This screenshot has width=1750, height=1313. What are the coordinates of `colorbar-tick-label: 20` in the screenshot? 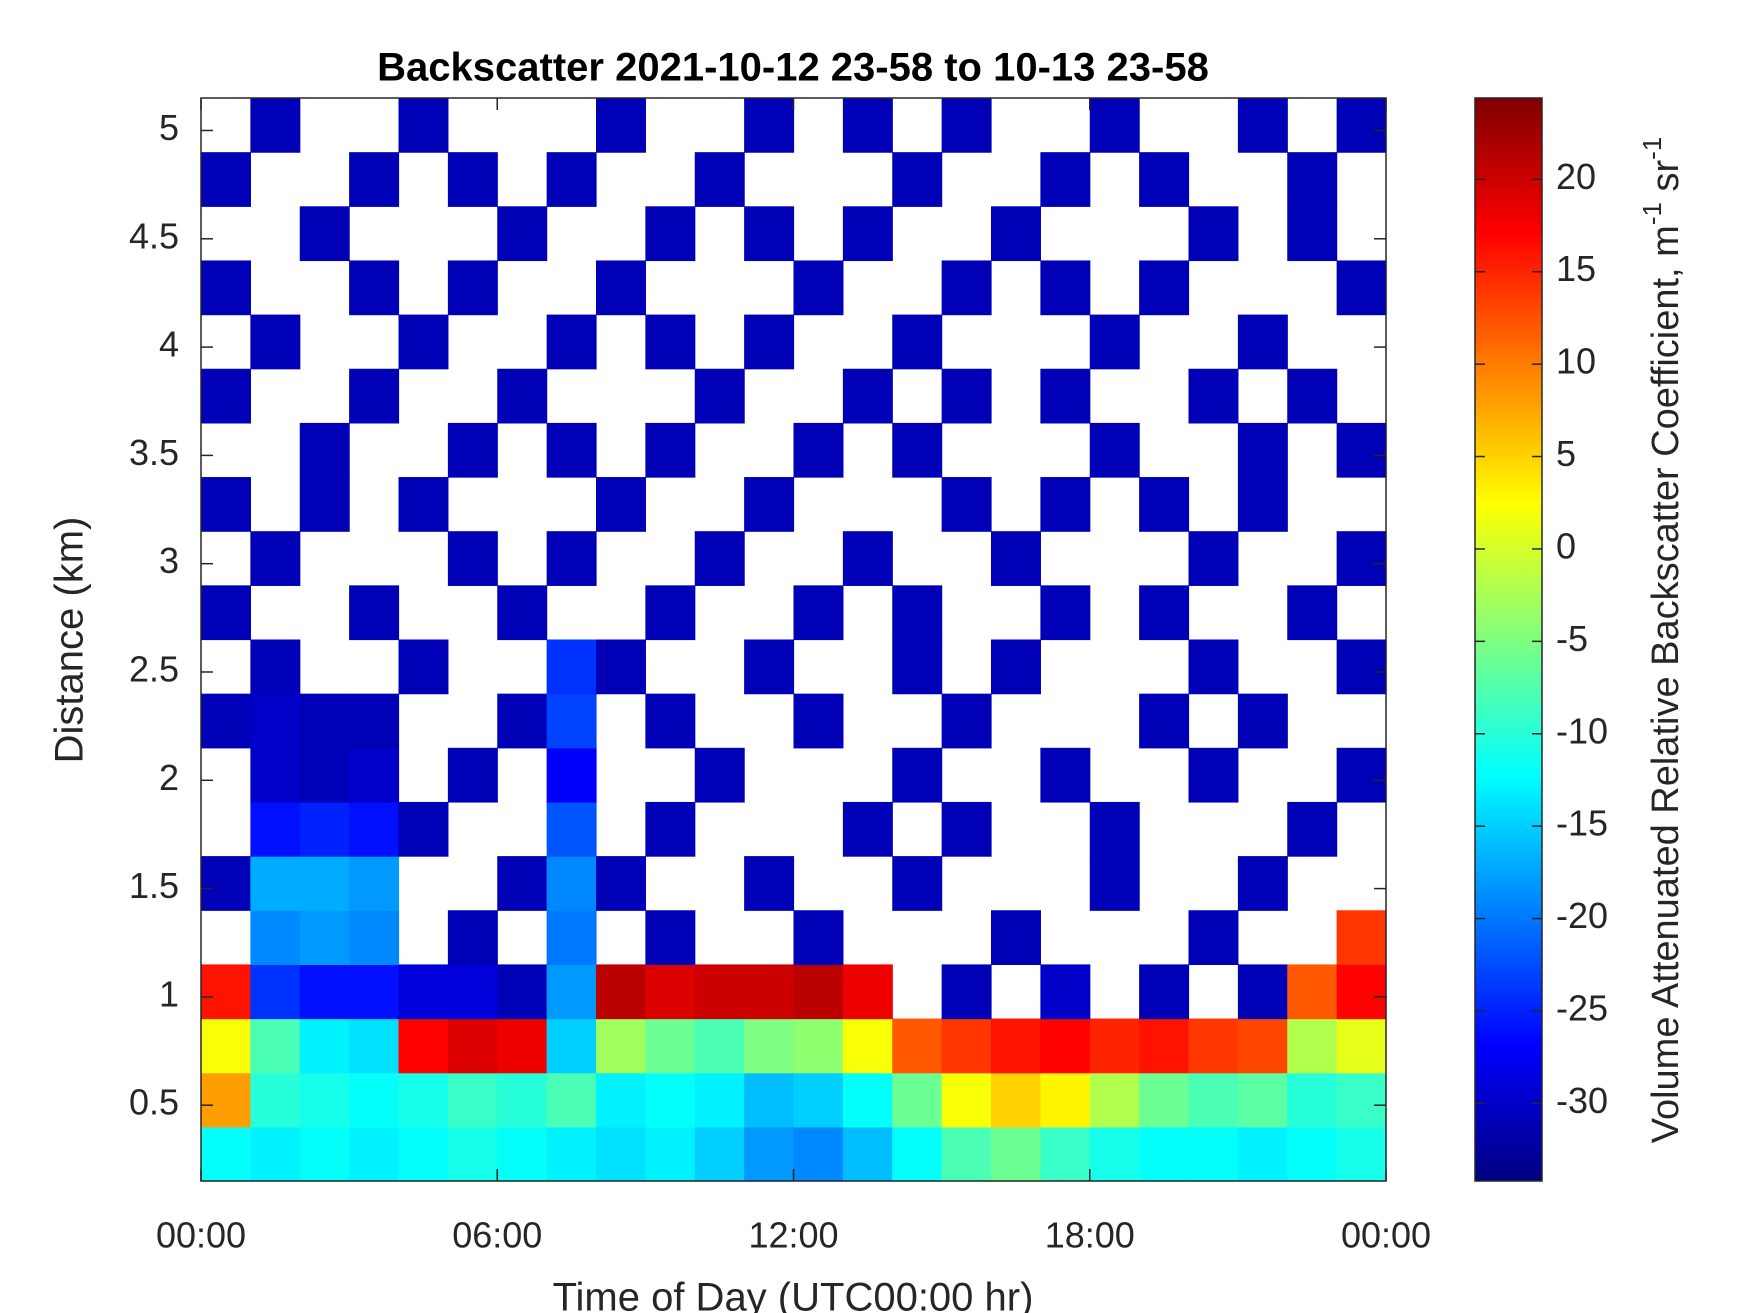 It's located at (1576, 176).